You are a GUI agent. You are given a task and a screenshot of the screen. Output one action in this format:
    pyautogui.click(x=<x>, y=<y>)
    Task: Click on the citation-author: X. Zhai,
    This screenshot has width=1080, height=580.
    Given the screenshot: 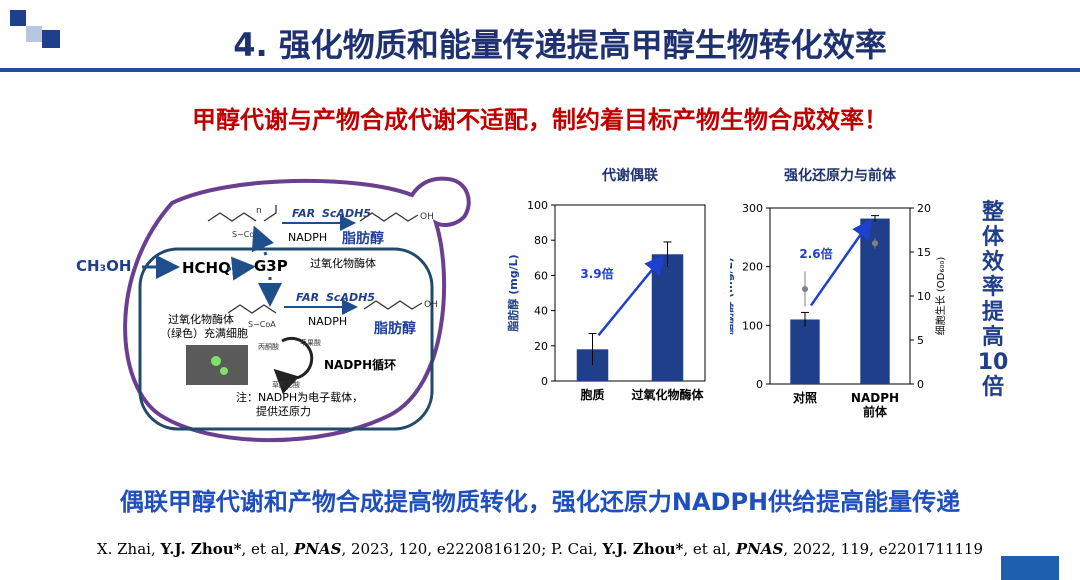 What is the action you would take?
    pyautogui.click(x=126, y=549)
    